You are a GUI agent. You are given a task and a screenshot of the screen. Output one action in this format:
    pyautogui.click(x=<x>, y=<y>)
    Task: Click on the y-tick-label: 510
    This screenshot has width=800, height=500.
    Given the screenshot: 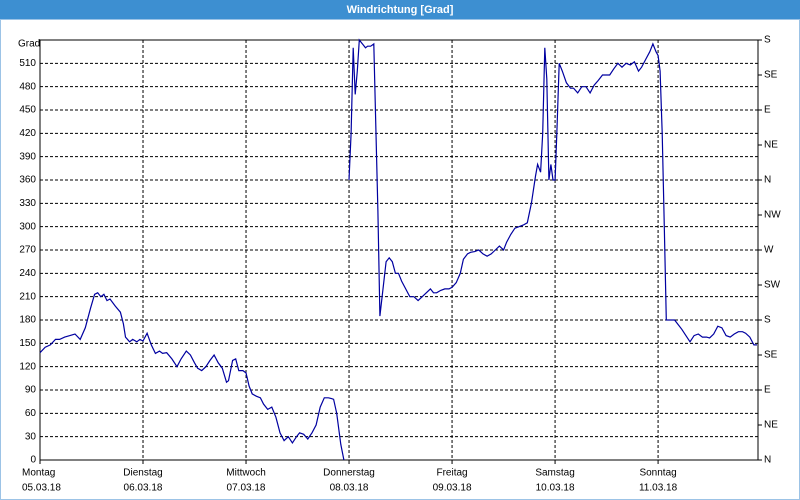 What is the action you would take?
    pyautogui.click(x=27, y=63)
    